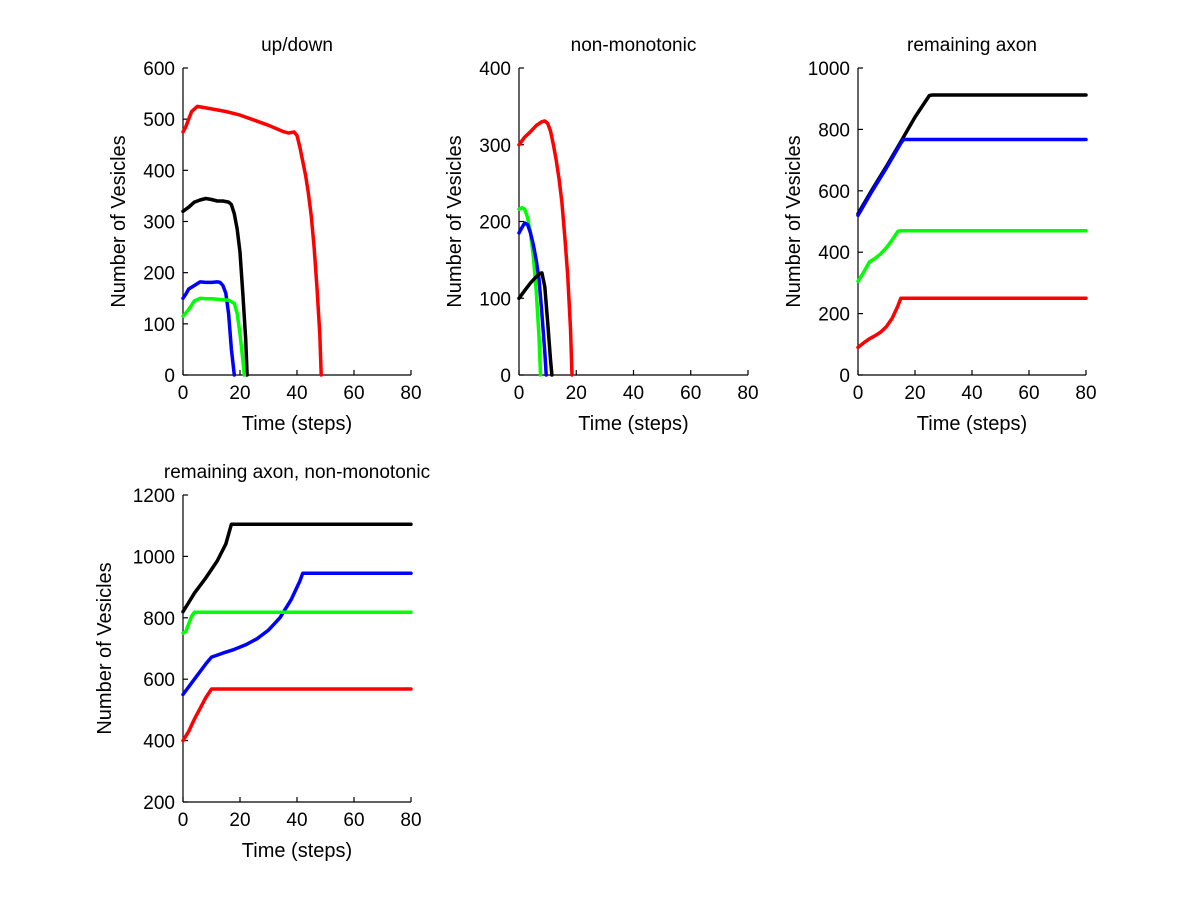 This screenshot has height=901, width=1200. Describe the element at coordinates (634, 45) in the screenshot. I see `chart-title: non-monotonic` at that location.